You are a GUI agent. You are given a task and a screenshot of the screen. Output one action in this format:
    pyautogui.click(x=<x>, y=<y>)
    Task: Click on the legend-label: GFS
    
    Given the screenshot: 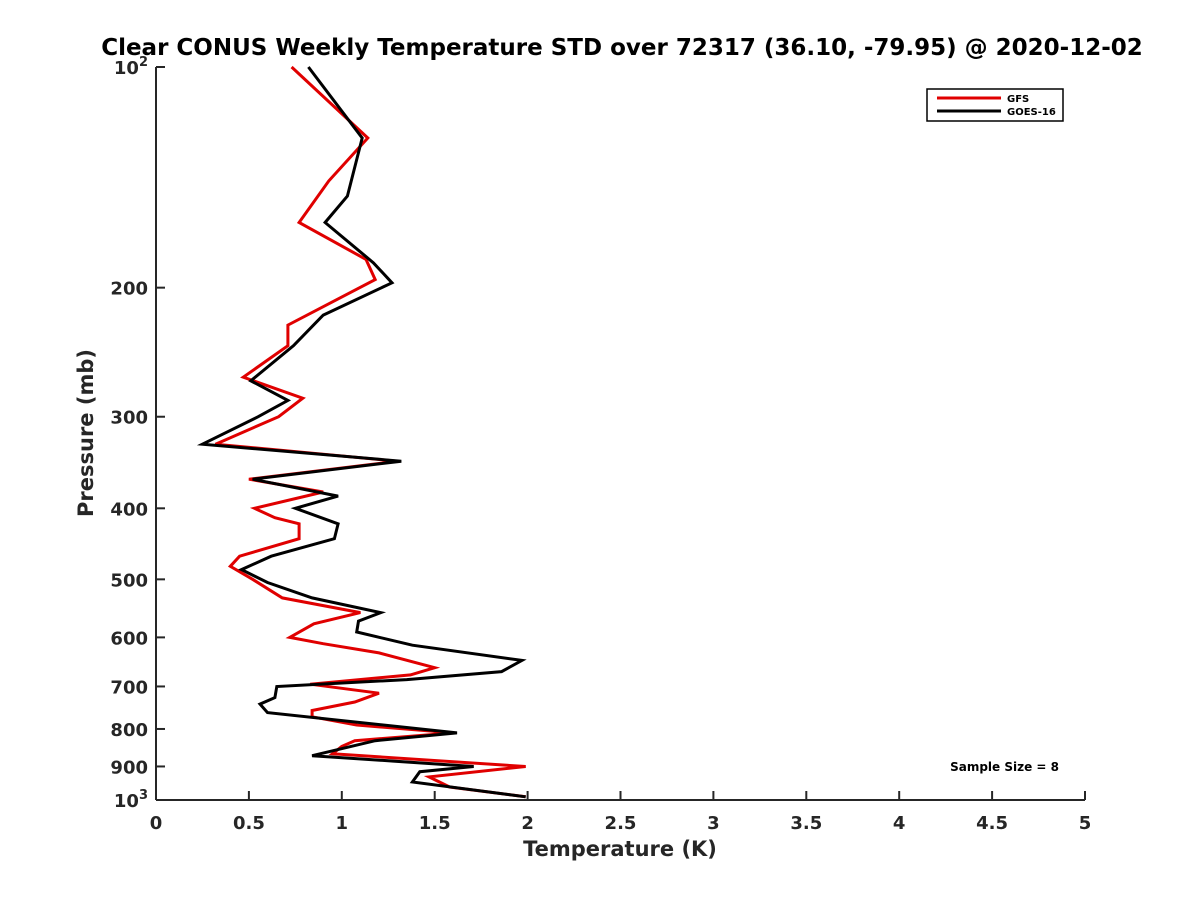 What is the action you would take?
    pyautogui.click(x=1018, y=99)
    